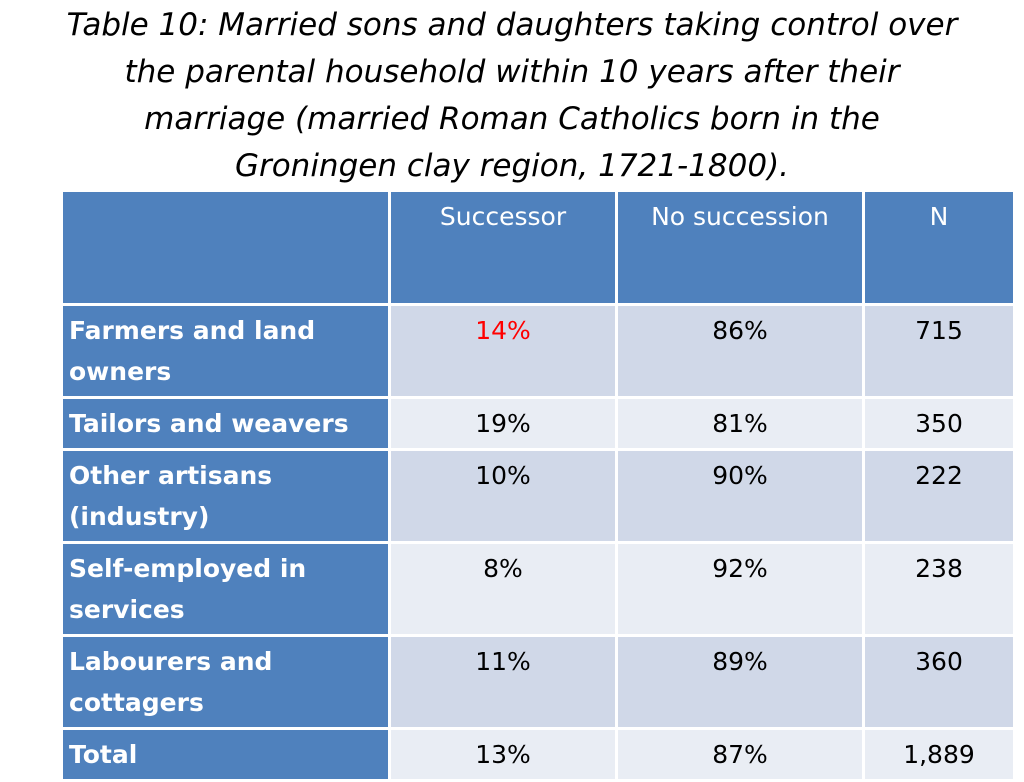 This screenshot has height=782, width=1024. I want to click on no-succession-cell: 87%, so click(740, 754).